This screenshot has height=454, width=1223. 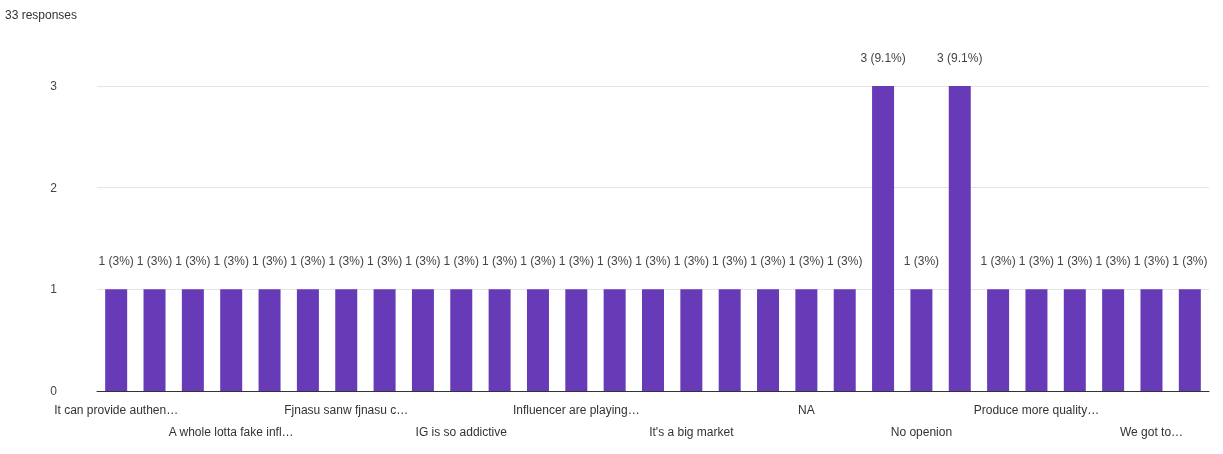 What do you see at coordinates (54, 289) in the screenshot?
I see `y-tick-label: 1` at bounding box center [54, 289].